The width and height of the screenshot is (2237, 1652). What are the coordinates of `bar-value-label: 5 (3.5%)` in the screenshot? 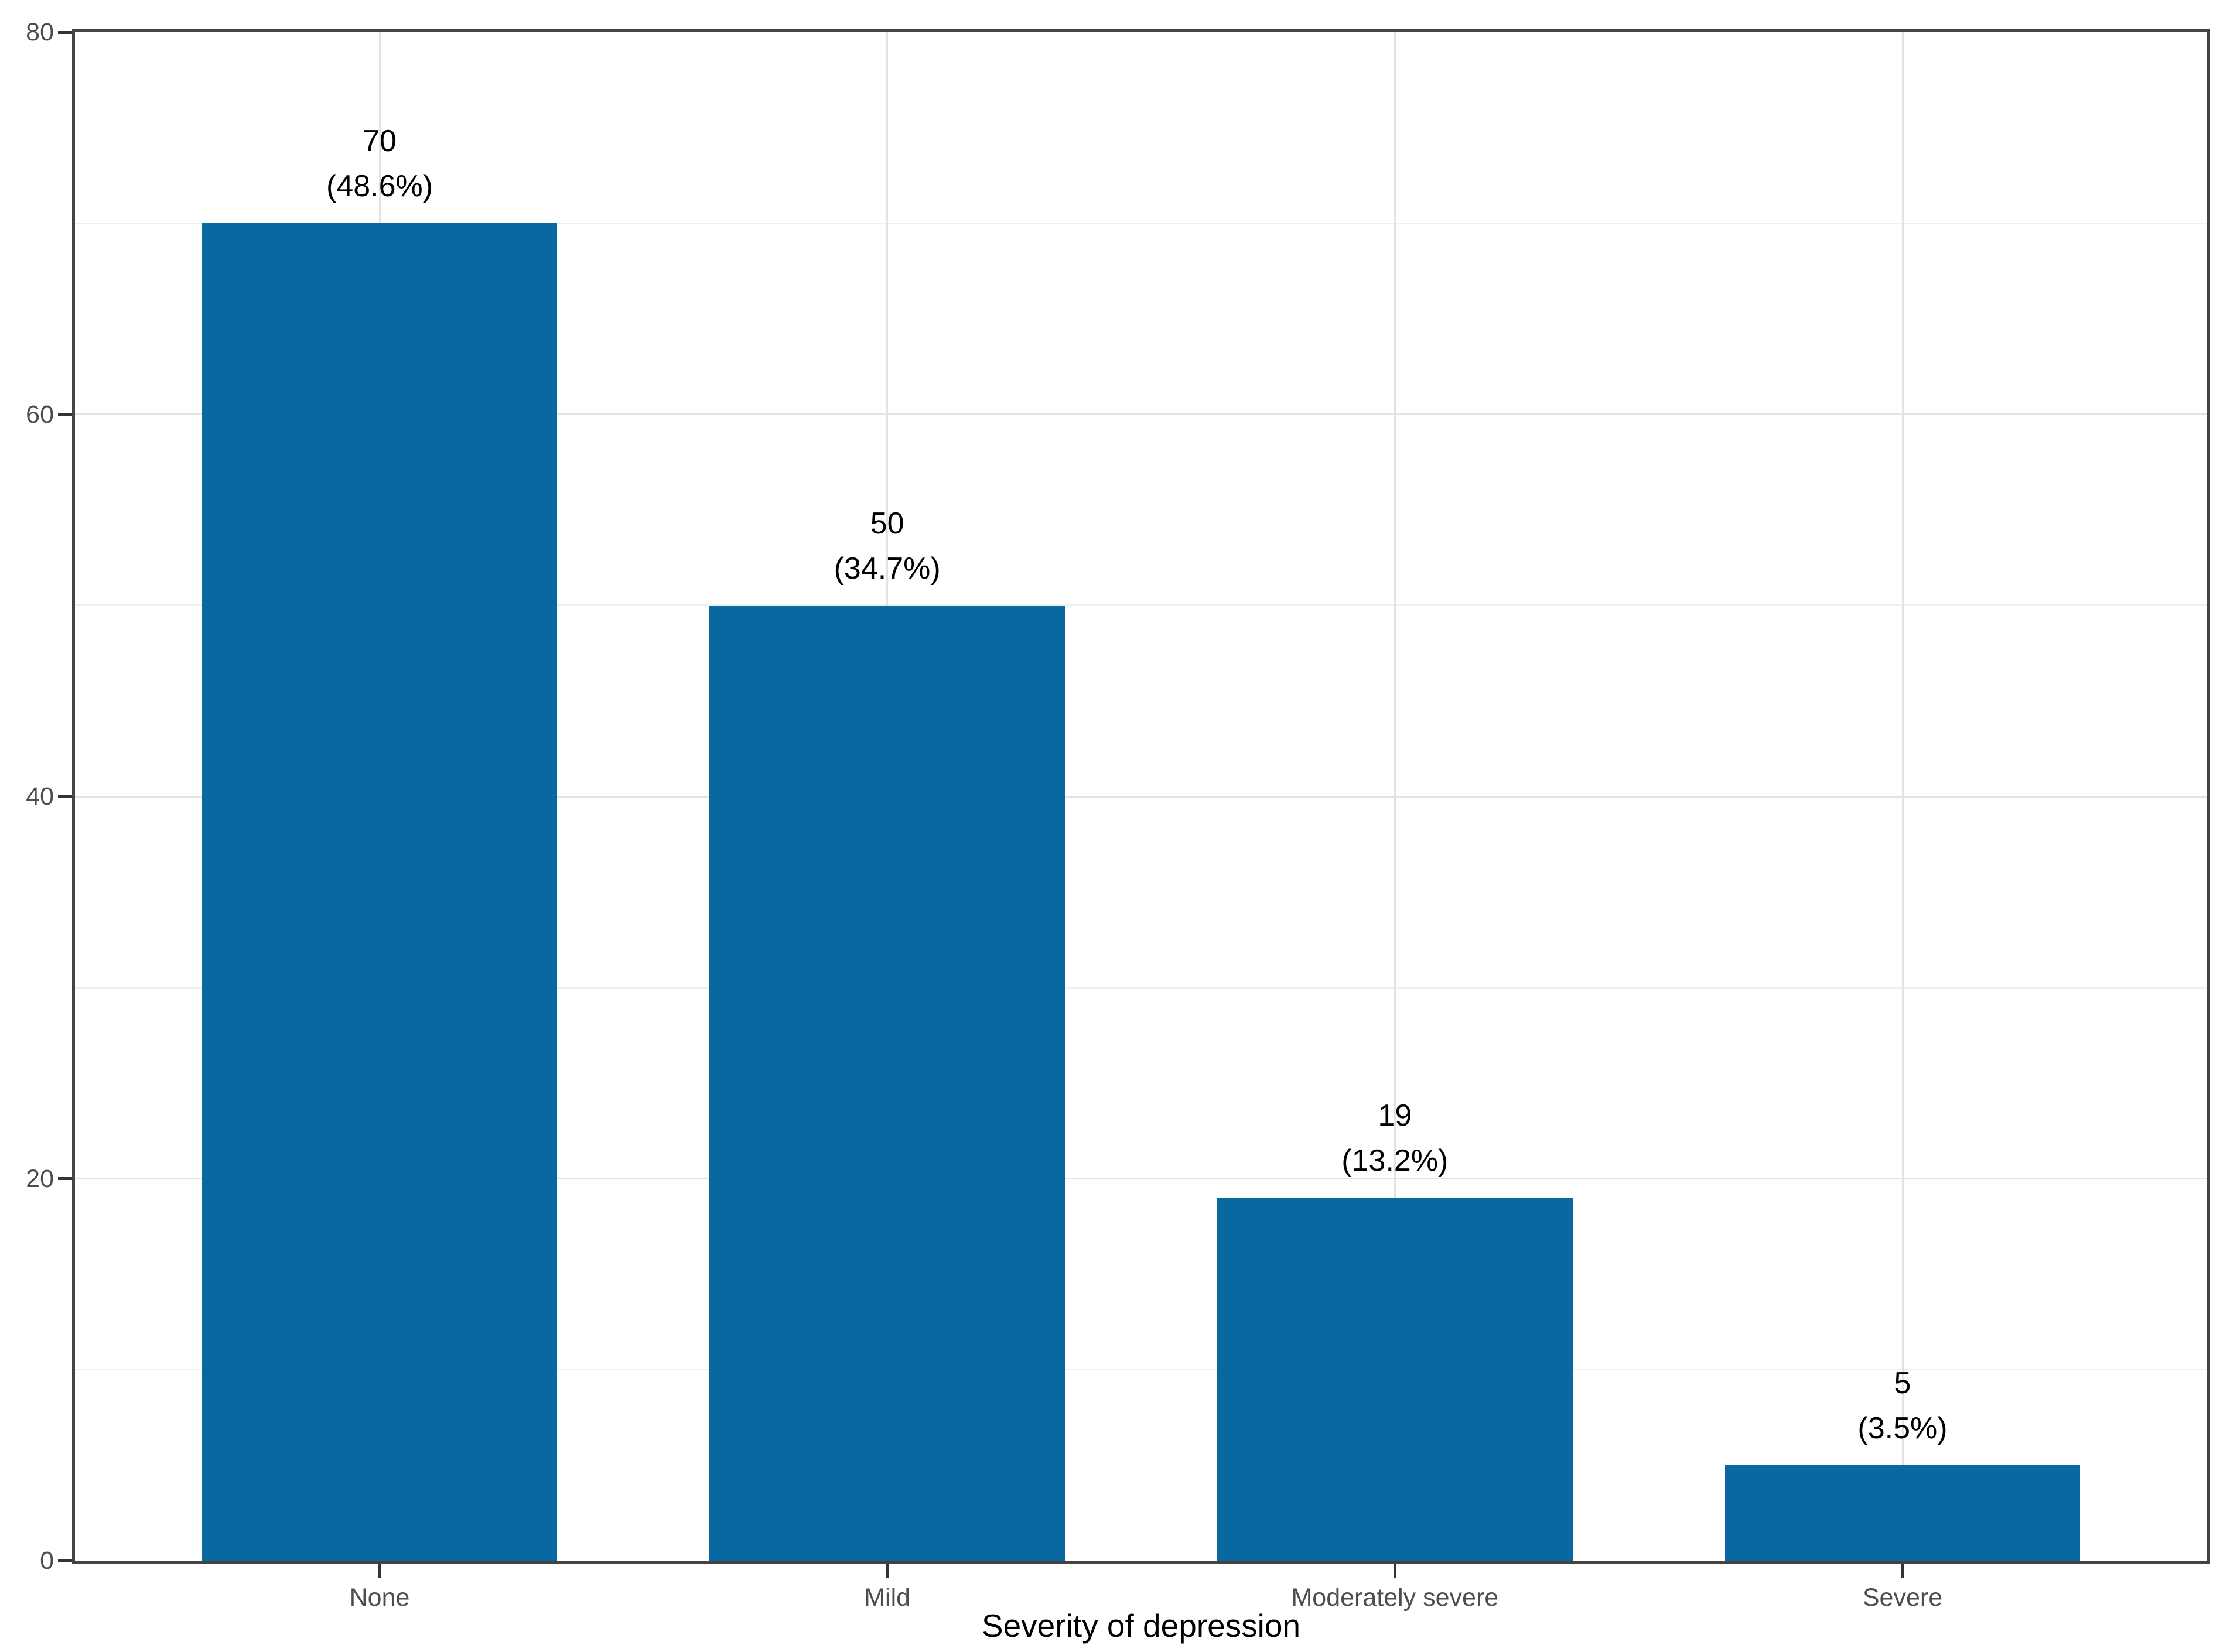 It's located at (1902, 1406).